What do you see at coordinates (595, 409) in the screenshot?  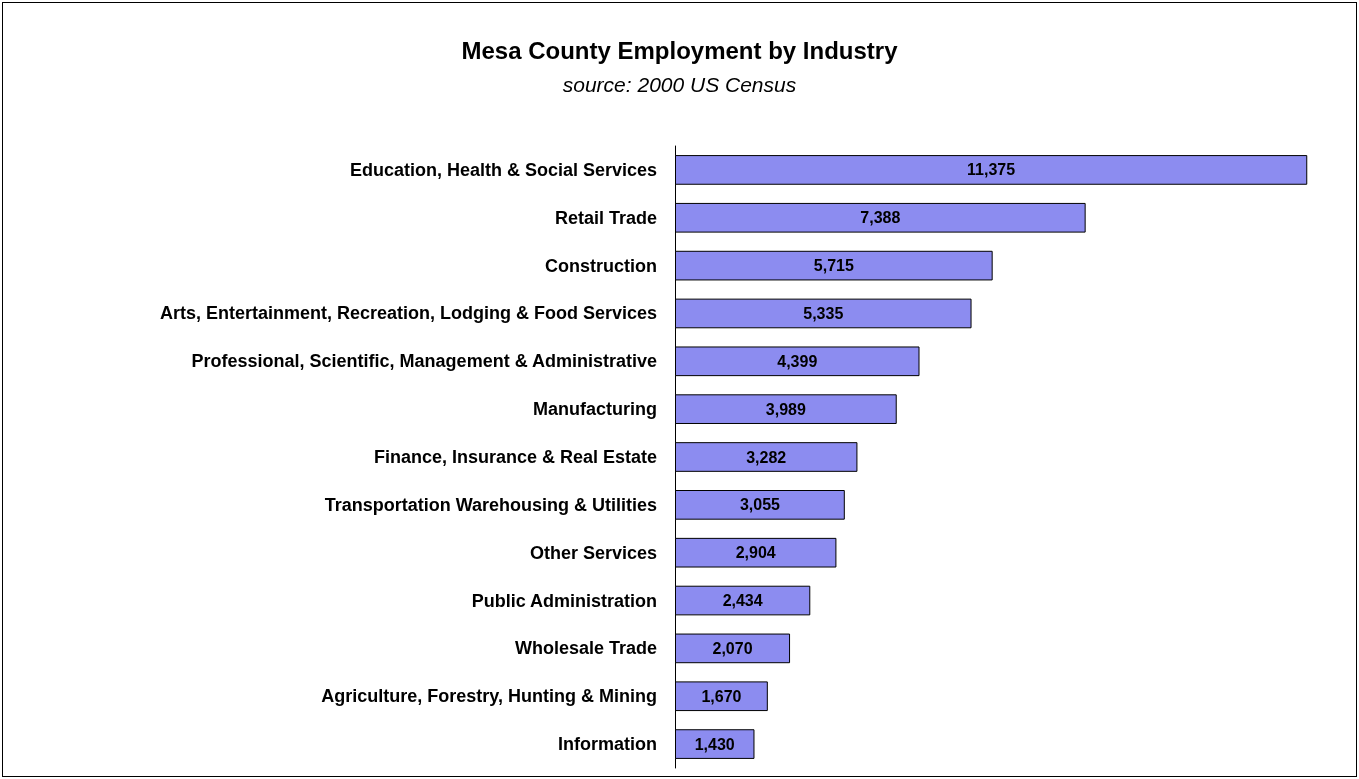 I see `y-tick-label: Manufacturing` at bounding box center [595, 409].